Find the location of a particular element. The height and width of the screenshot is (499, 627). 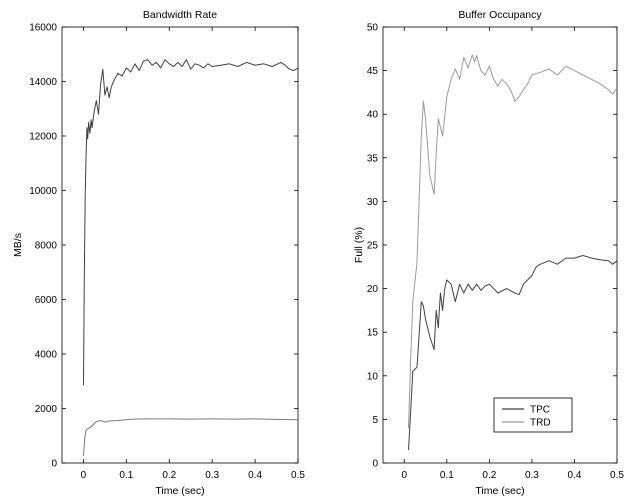

legend-box is located at coordinates (533, 415).